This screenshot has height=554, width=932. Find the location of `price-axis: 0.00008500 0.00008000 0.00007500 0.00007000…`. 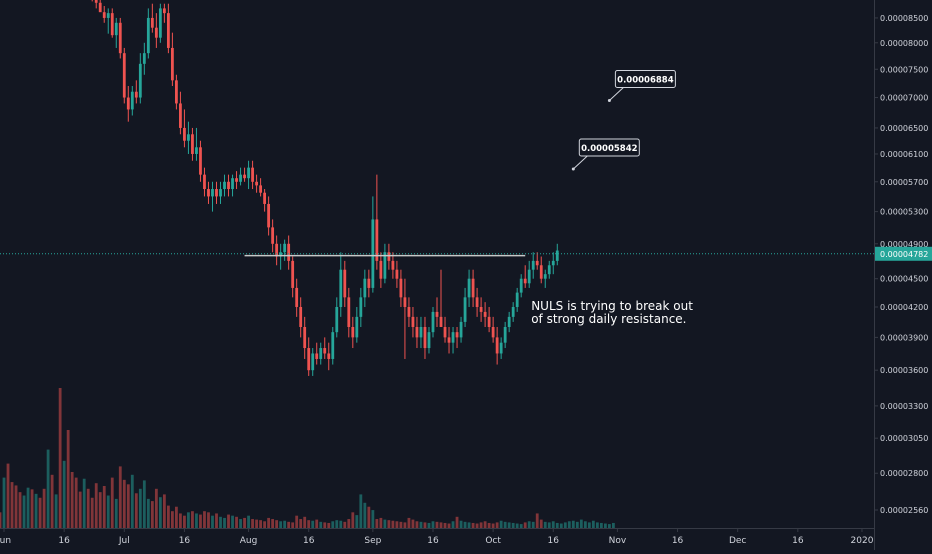

price-axis: 0.00008500 0.00008000 0.00007500 0.00007000… is located at coordinates (903, 275).